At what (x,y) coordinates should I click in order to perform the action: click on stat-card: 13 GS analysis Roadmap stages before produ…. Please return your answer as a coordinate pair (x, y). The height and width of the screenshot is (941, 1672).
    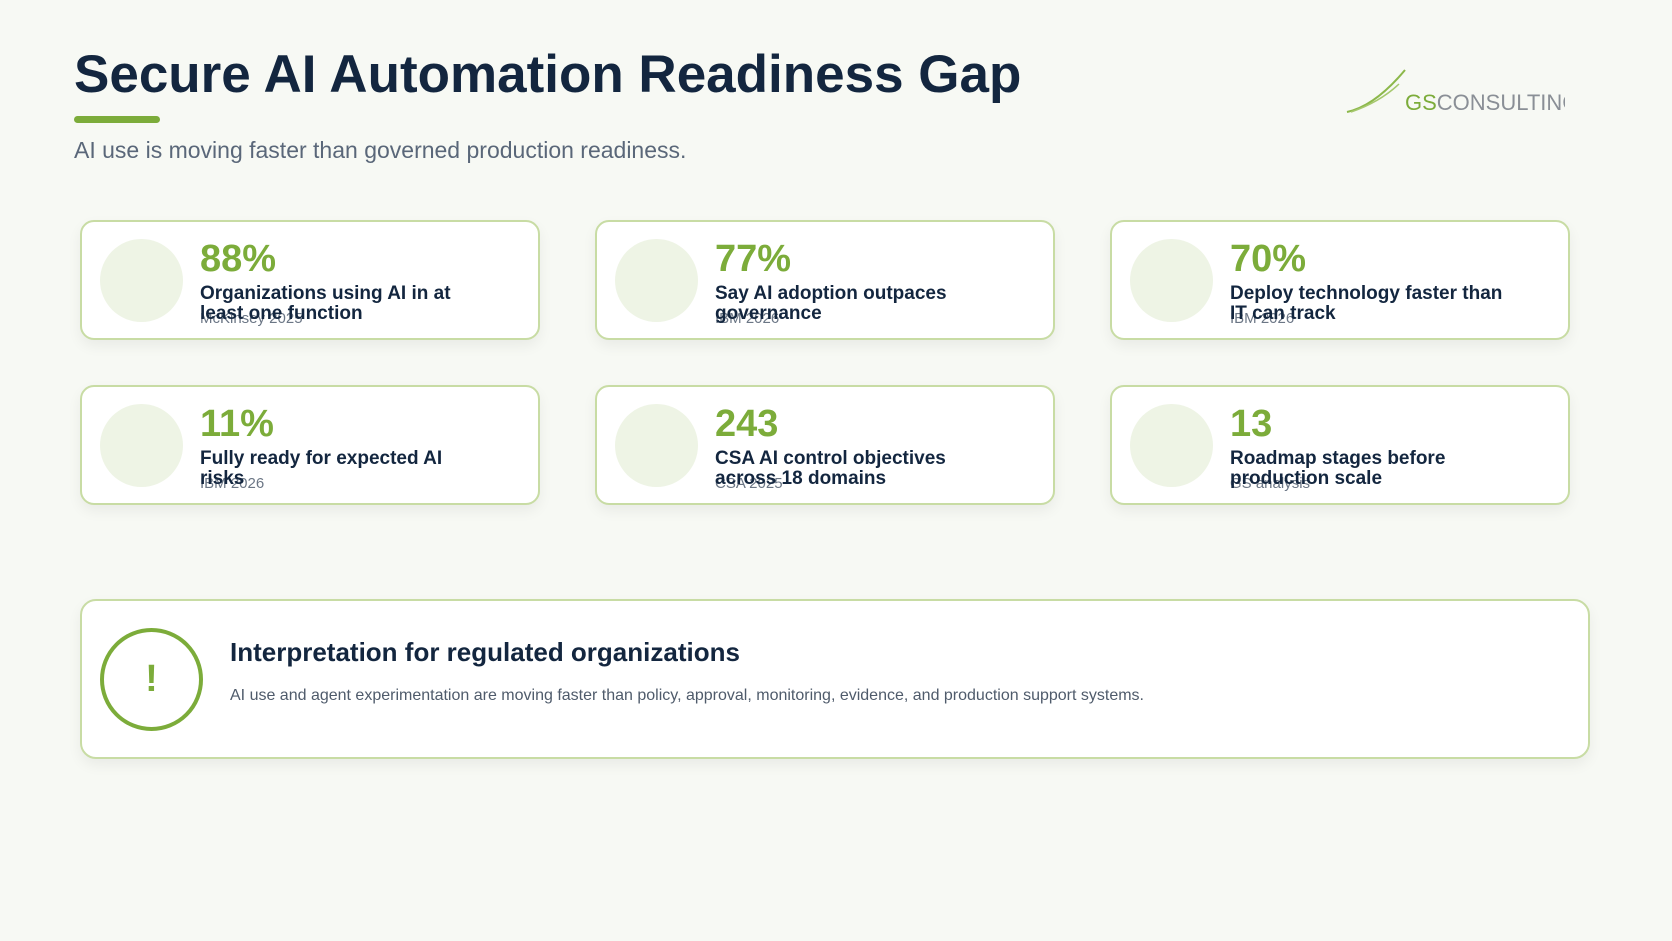
    Looking at the image, I should click on (1340, 445).